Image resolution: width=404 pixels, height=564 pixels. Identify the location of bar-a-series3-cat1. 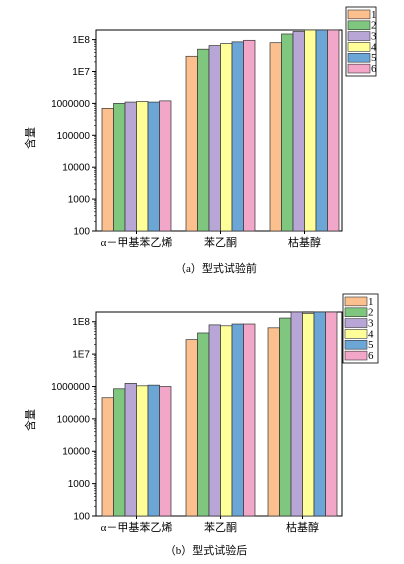
(214, 138).